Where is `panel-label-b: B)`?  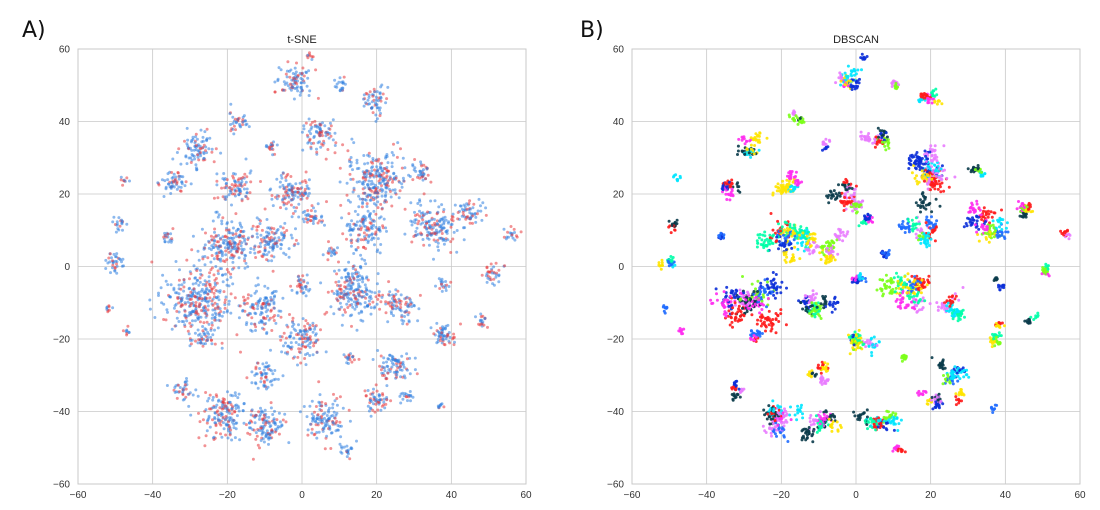
panel-label-b: B) is located at coordinates (592, 30).